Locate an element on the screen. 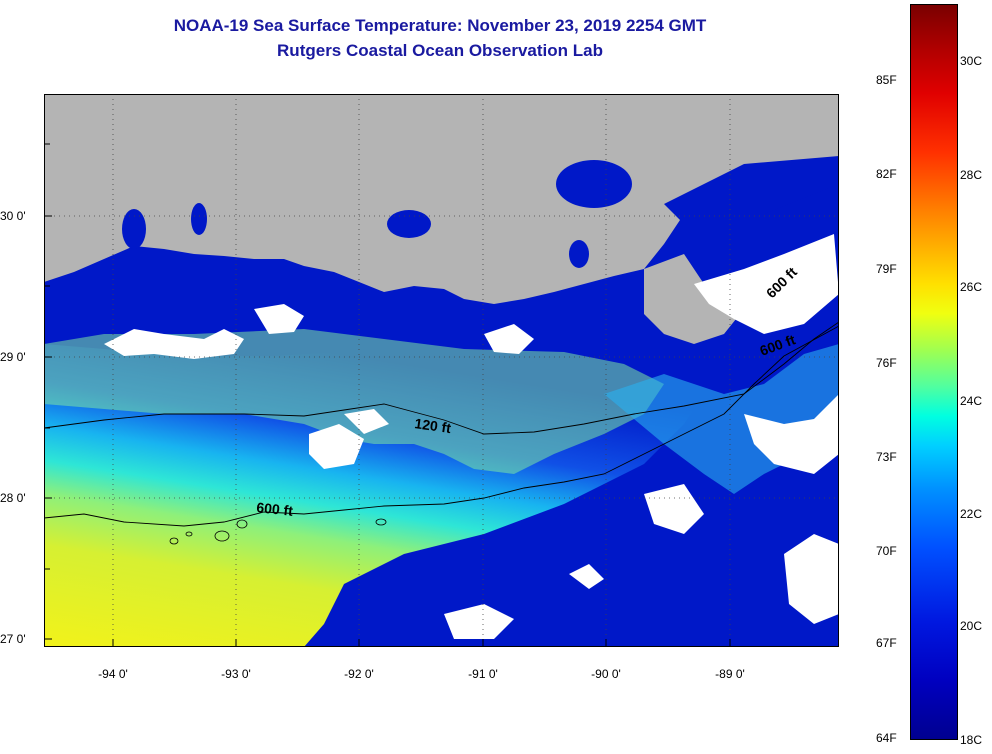 This screenshot has height=754, width=992. lon-label-93: -93 0' is located at coordinates (236, 674).